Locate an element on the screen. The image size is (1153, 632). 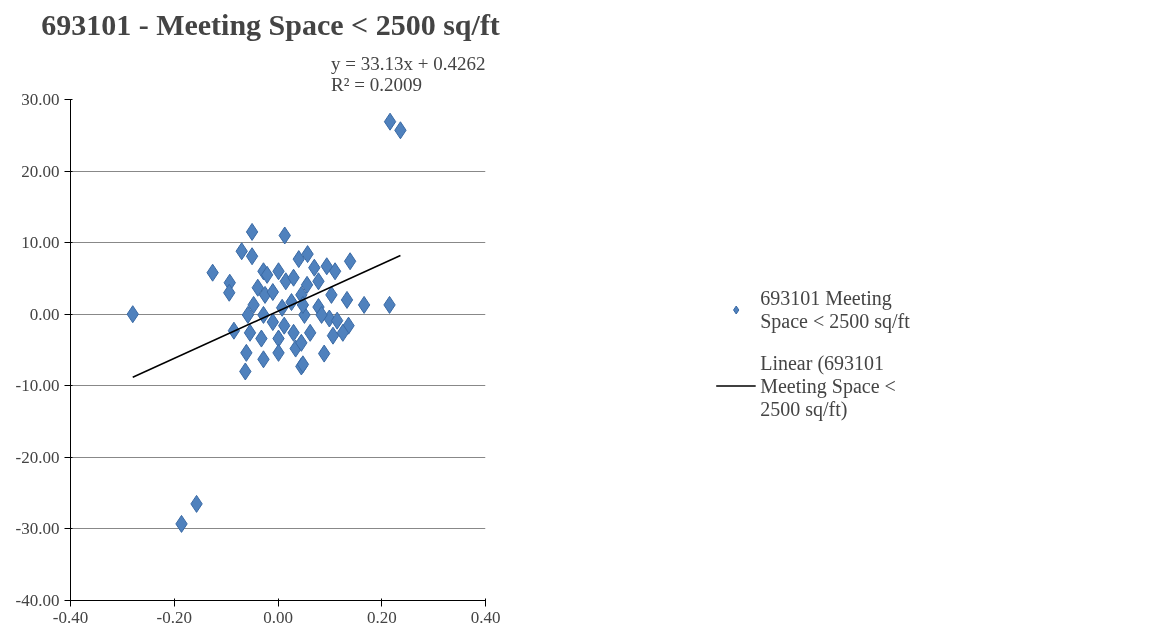
y-tick-label: 30.00 is located at coordinates (40, 99).